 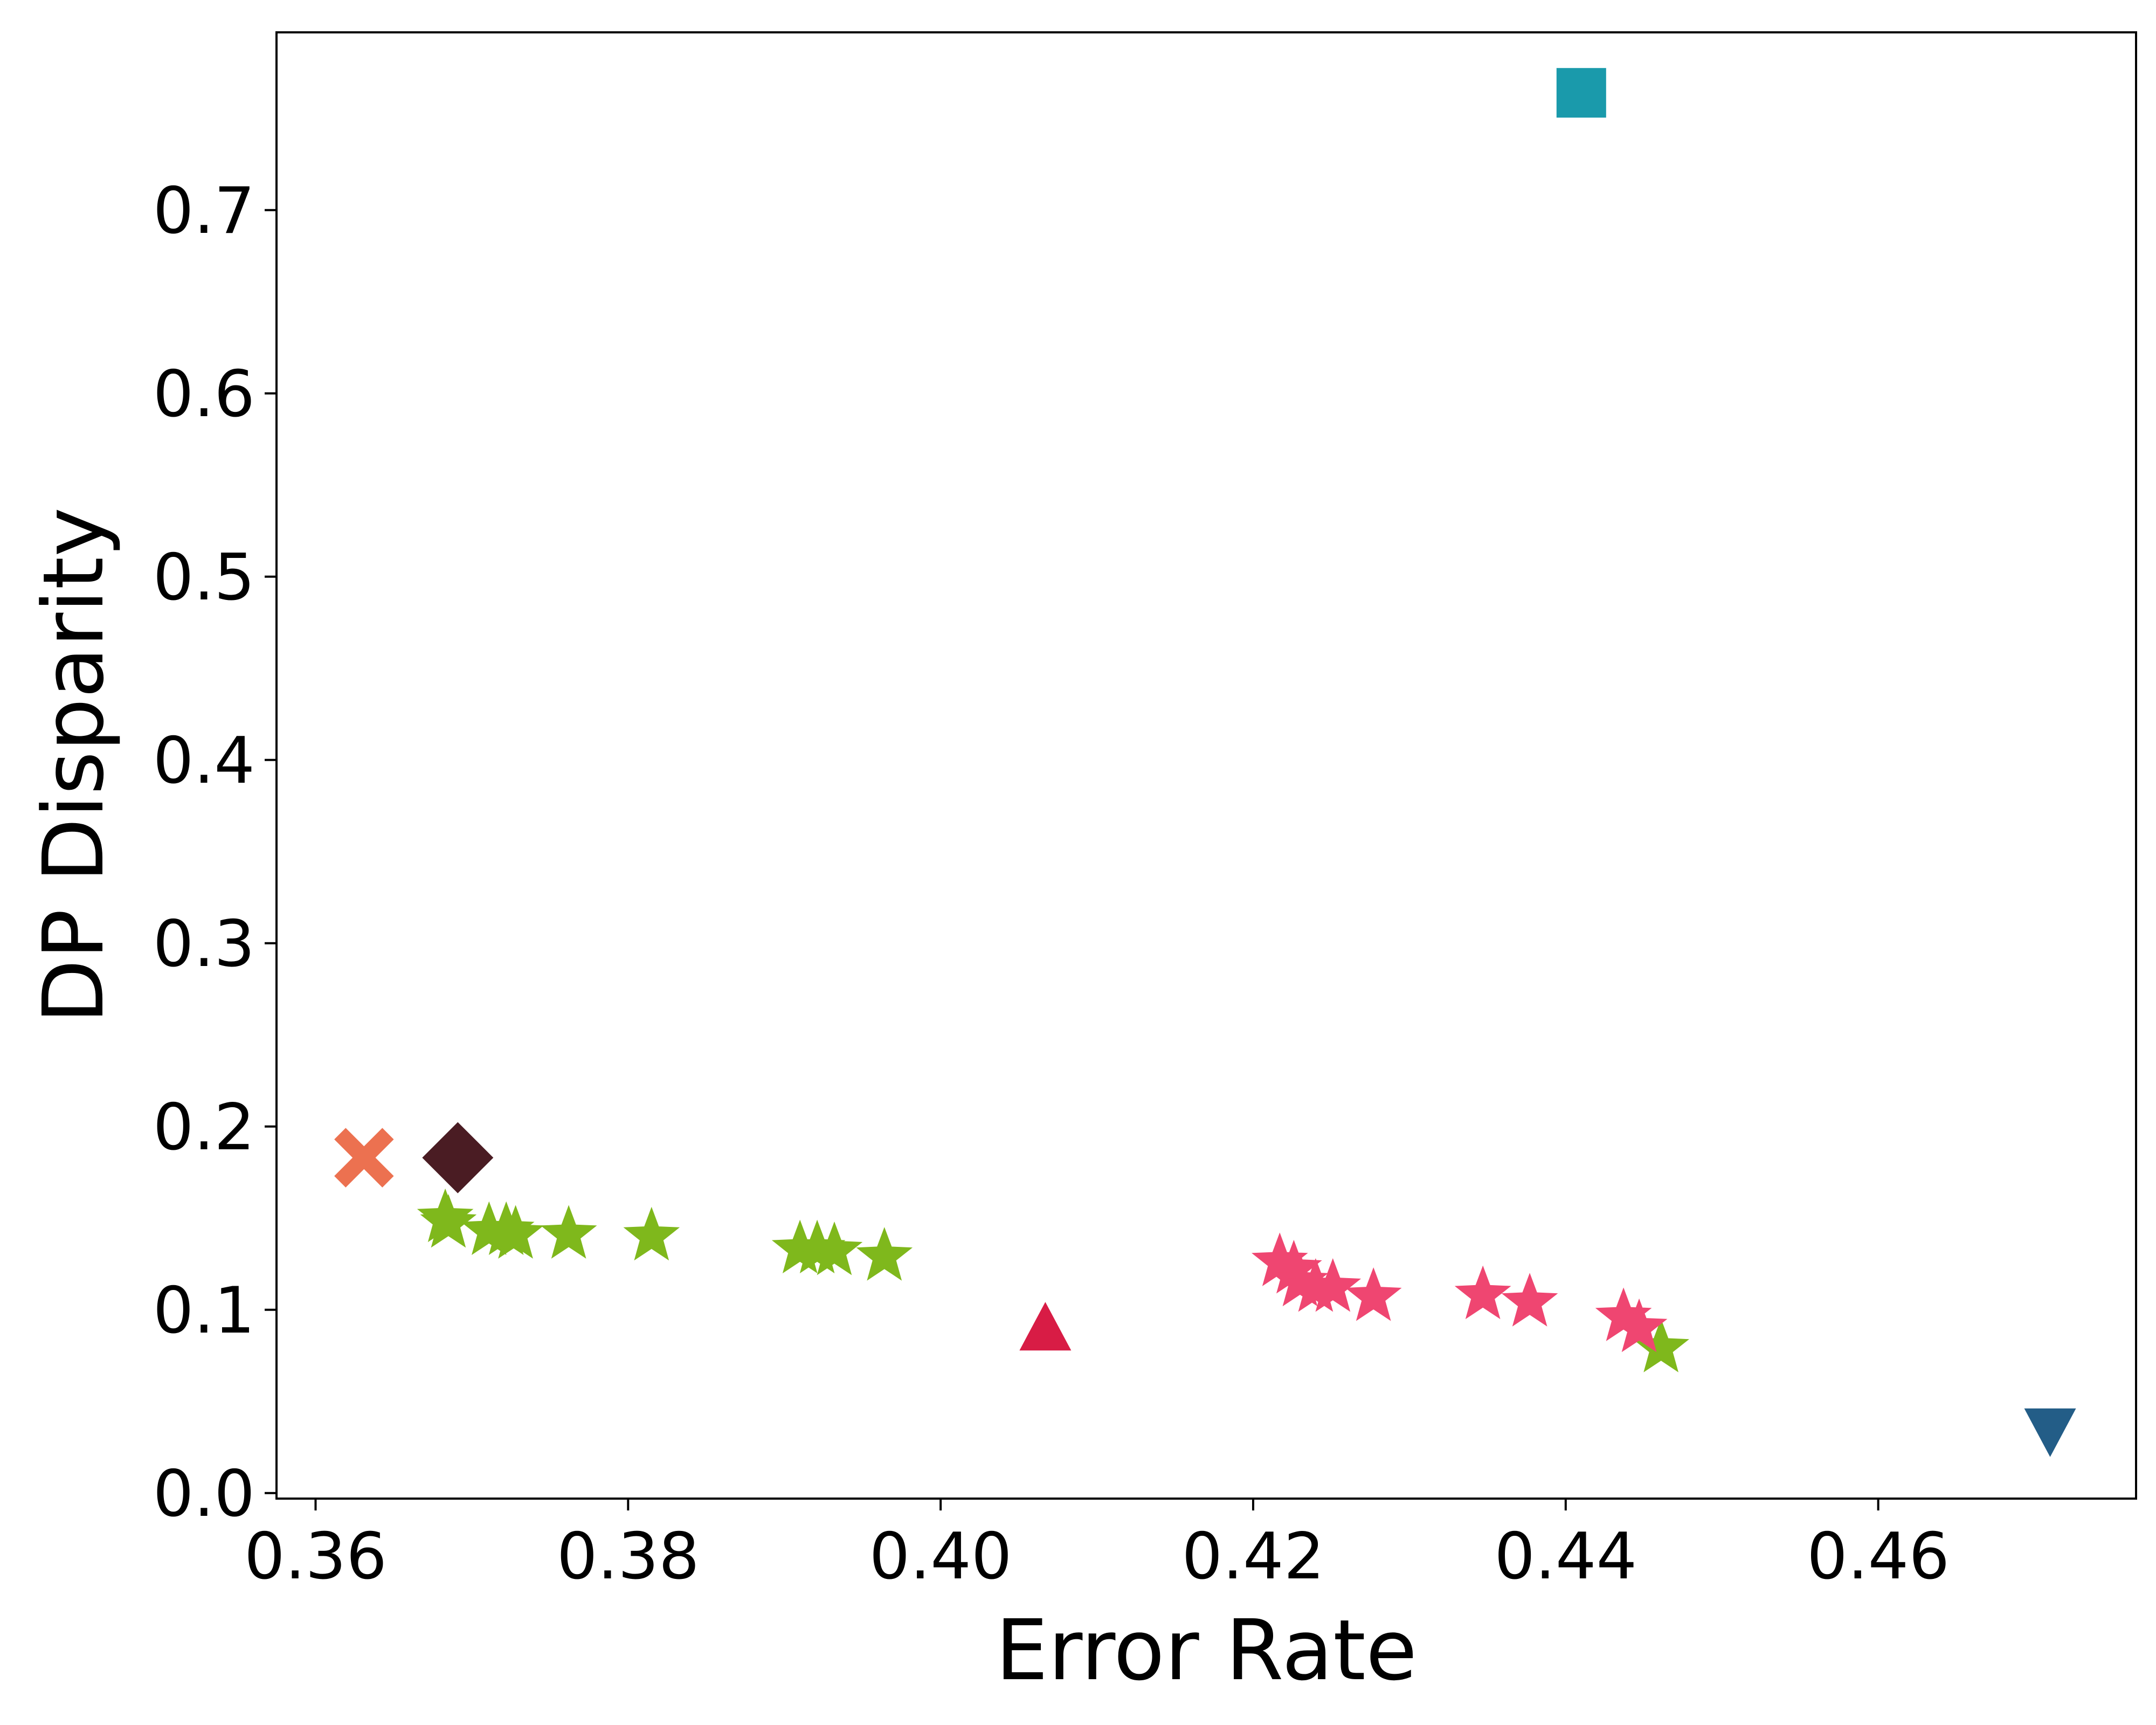 What do you see at coordinates (204, 1494) in the screenshot?
I see `y-tick-label: 0.0` at bounding box center [204, 1494].